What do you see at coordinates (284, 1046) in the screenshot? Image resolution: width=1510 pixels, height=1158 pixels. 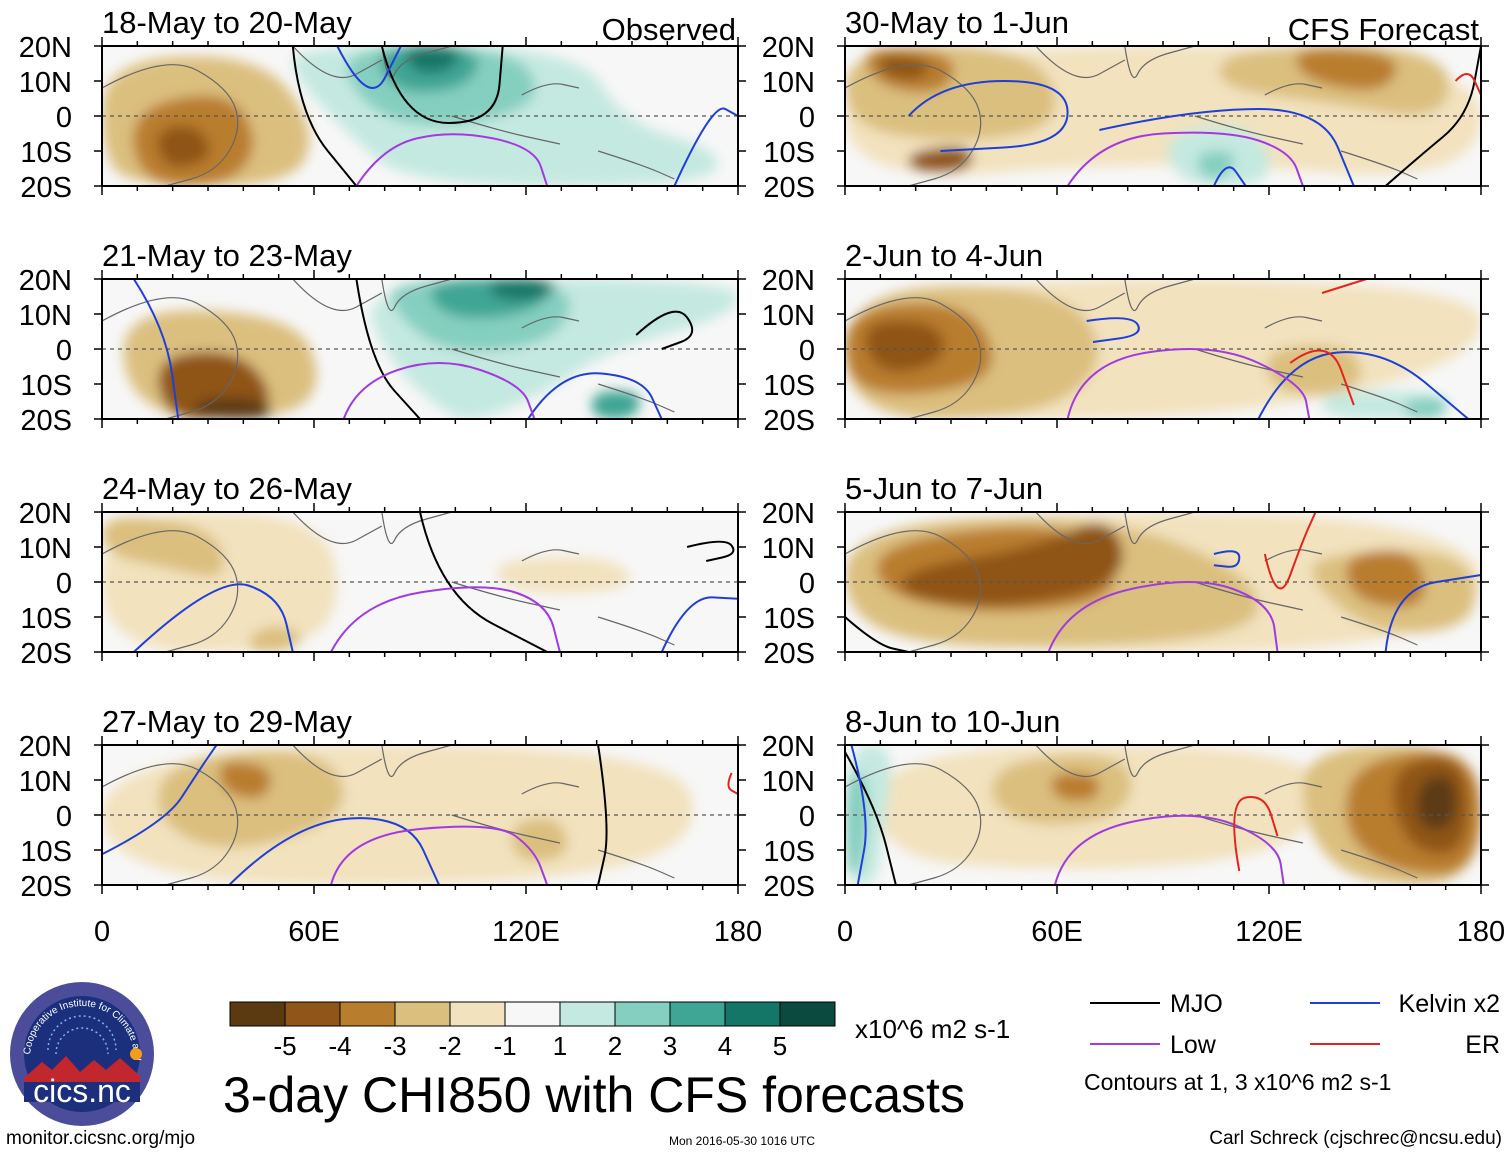 I see `colorbar-label: -5` at bounding box center [284, 1046].